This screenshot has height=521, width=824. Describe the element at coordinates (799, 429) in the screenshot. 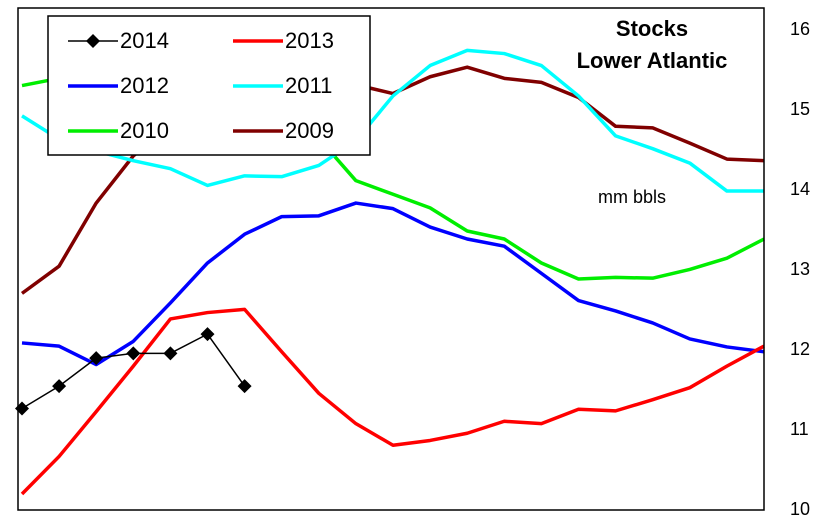

I see `y-tick-label: 11` at that location.